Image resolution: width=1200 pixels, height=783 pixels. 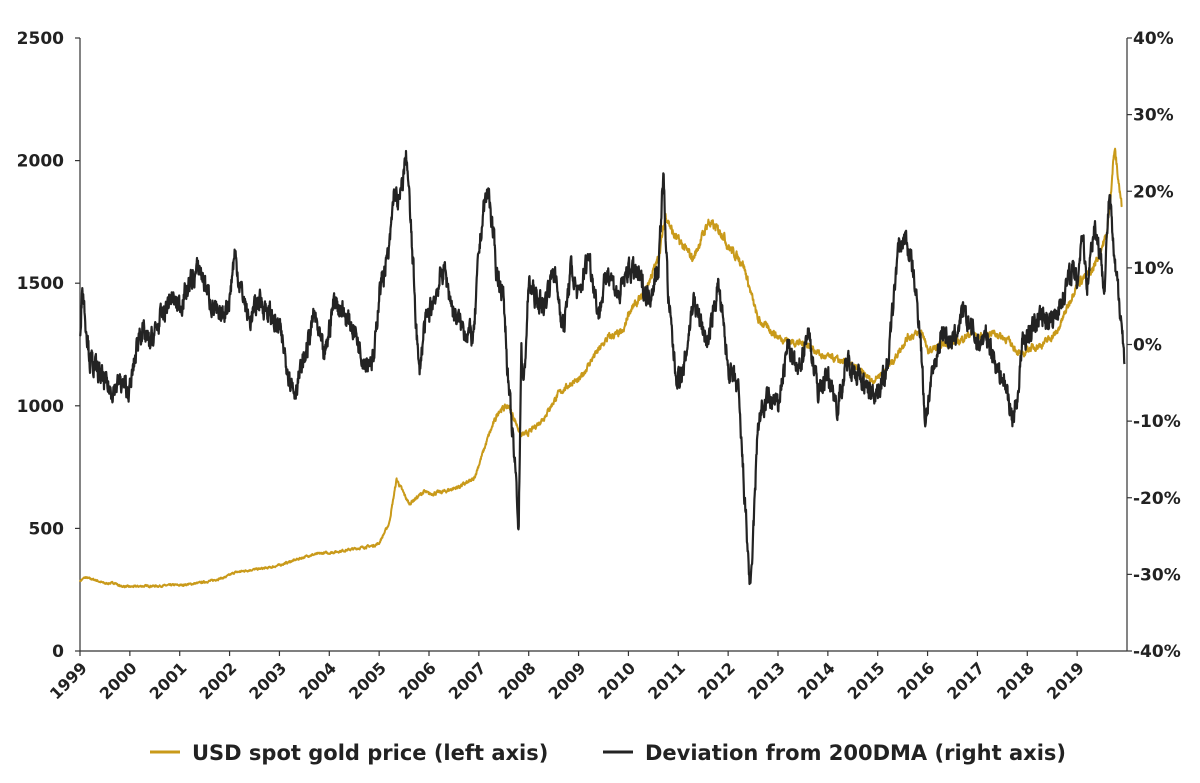 I want to click on left-tick-label: 1500, so click(x=40, y=284).